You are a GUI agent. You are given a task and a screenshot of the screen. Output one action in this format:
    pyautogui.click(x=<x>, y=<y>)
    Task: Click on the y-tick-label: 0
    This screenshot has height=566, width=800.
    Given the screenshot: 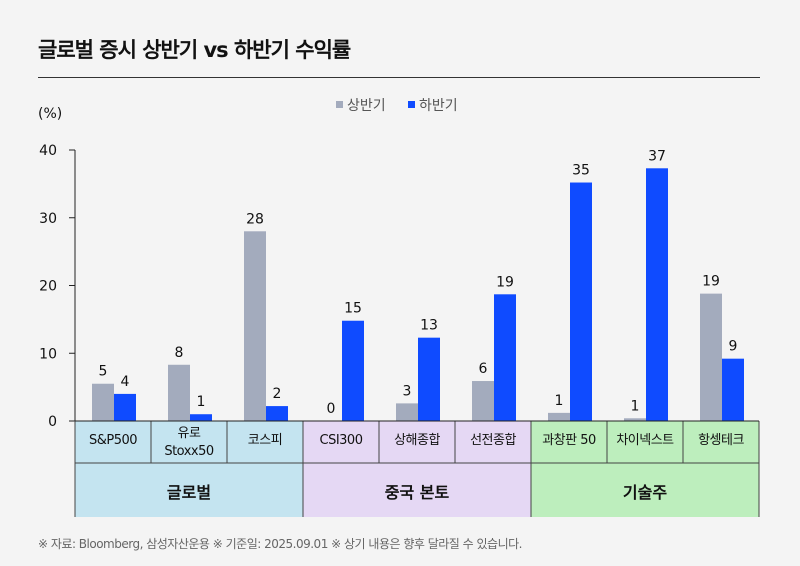 What is the action you would take?
    pyautogui.click(x=52, y=422)
    